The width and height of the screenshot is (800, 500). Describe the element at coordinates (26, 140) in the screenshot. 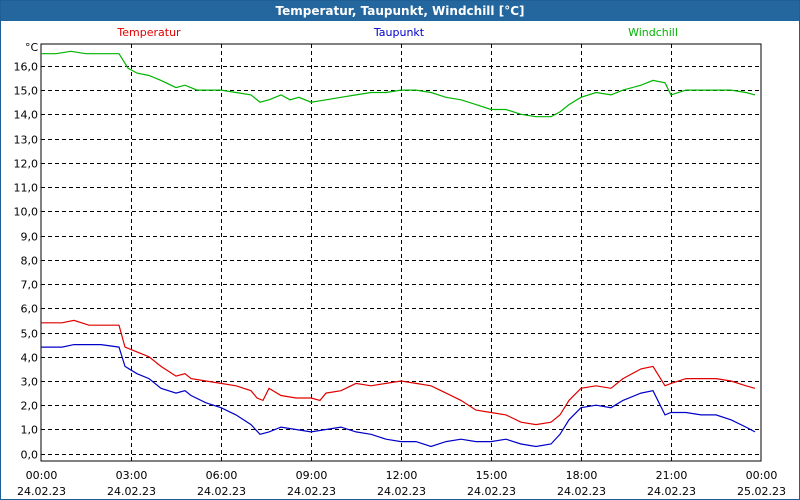

I see `y-tick-label: 13,0` at that location.